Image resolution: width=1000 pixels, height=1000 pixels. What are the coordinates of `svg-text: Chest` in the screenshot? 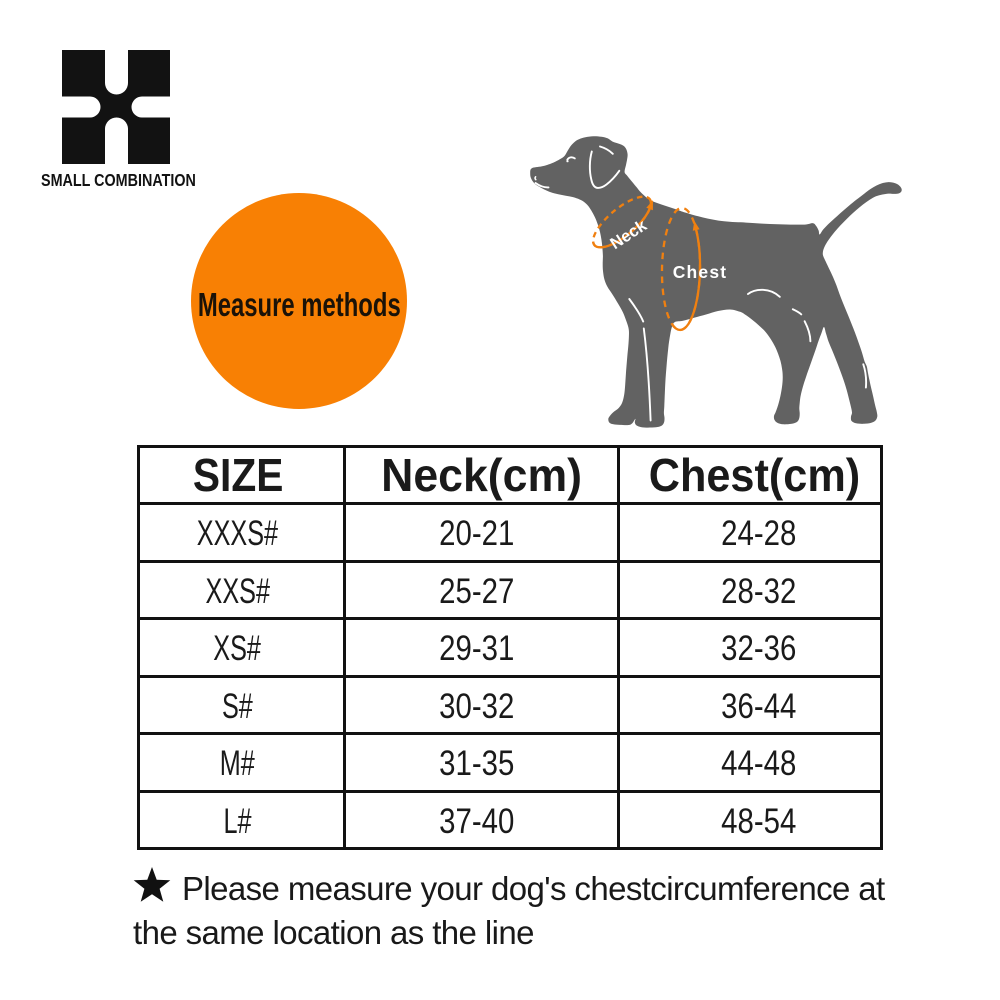 It's located at (700, 272).